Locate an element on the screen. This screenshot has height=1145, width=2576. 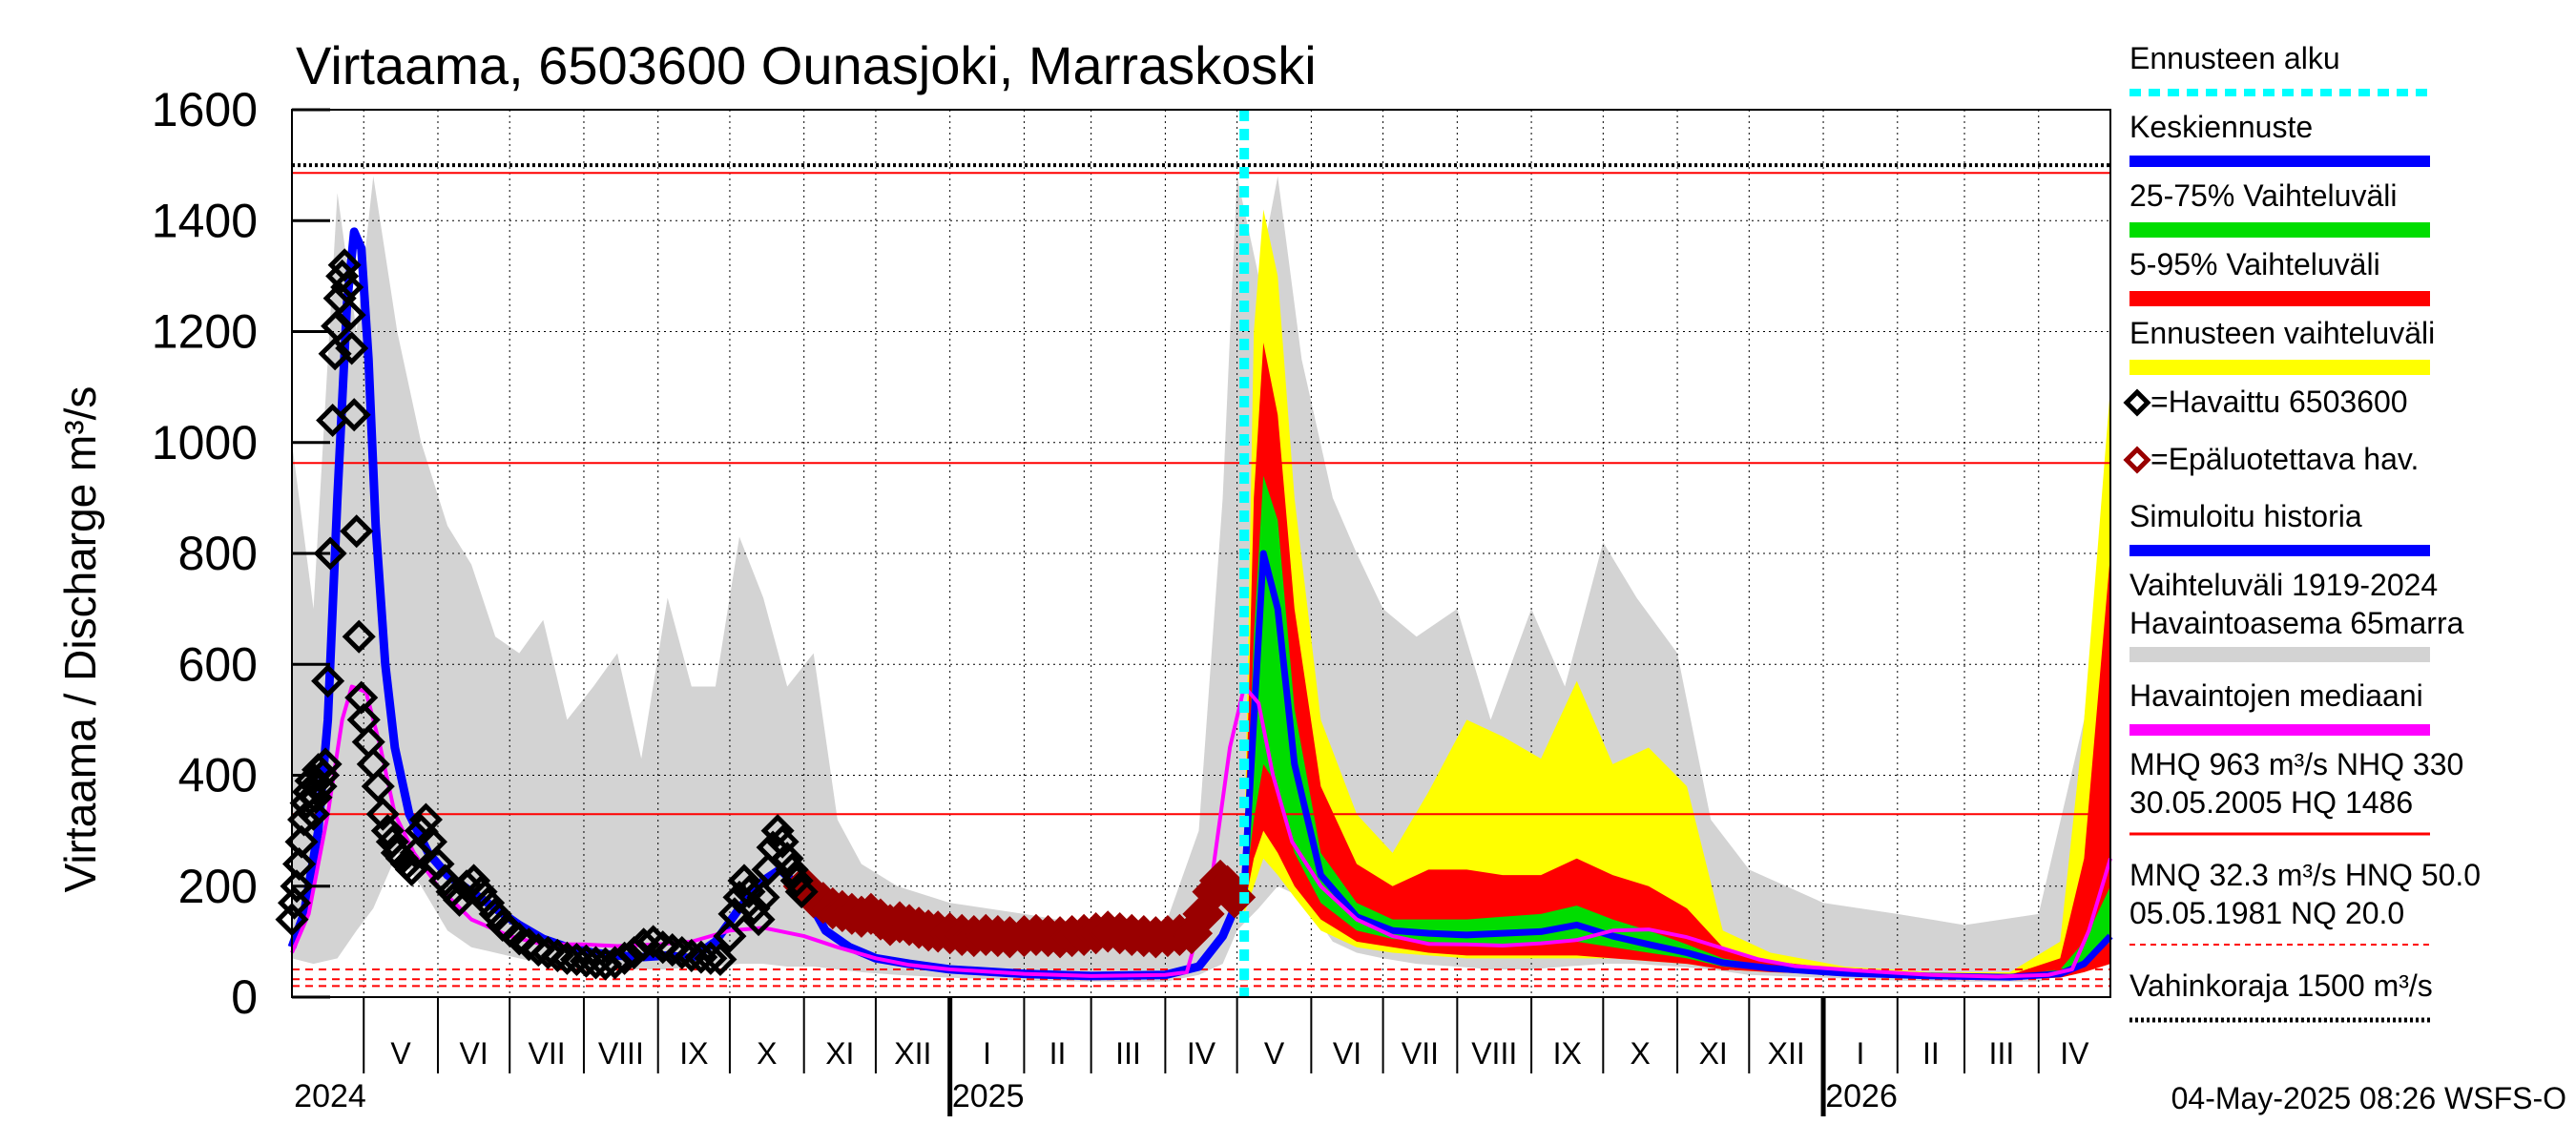
legend-label-line2: 05.05.1981 NQ 20.0 is located at coordinates (2266, 913).